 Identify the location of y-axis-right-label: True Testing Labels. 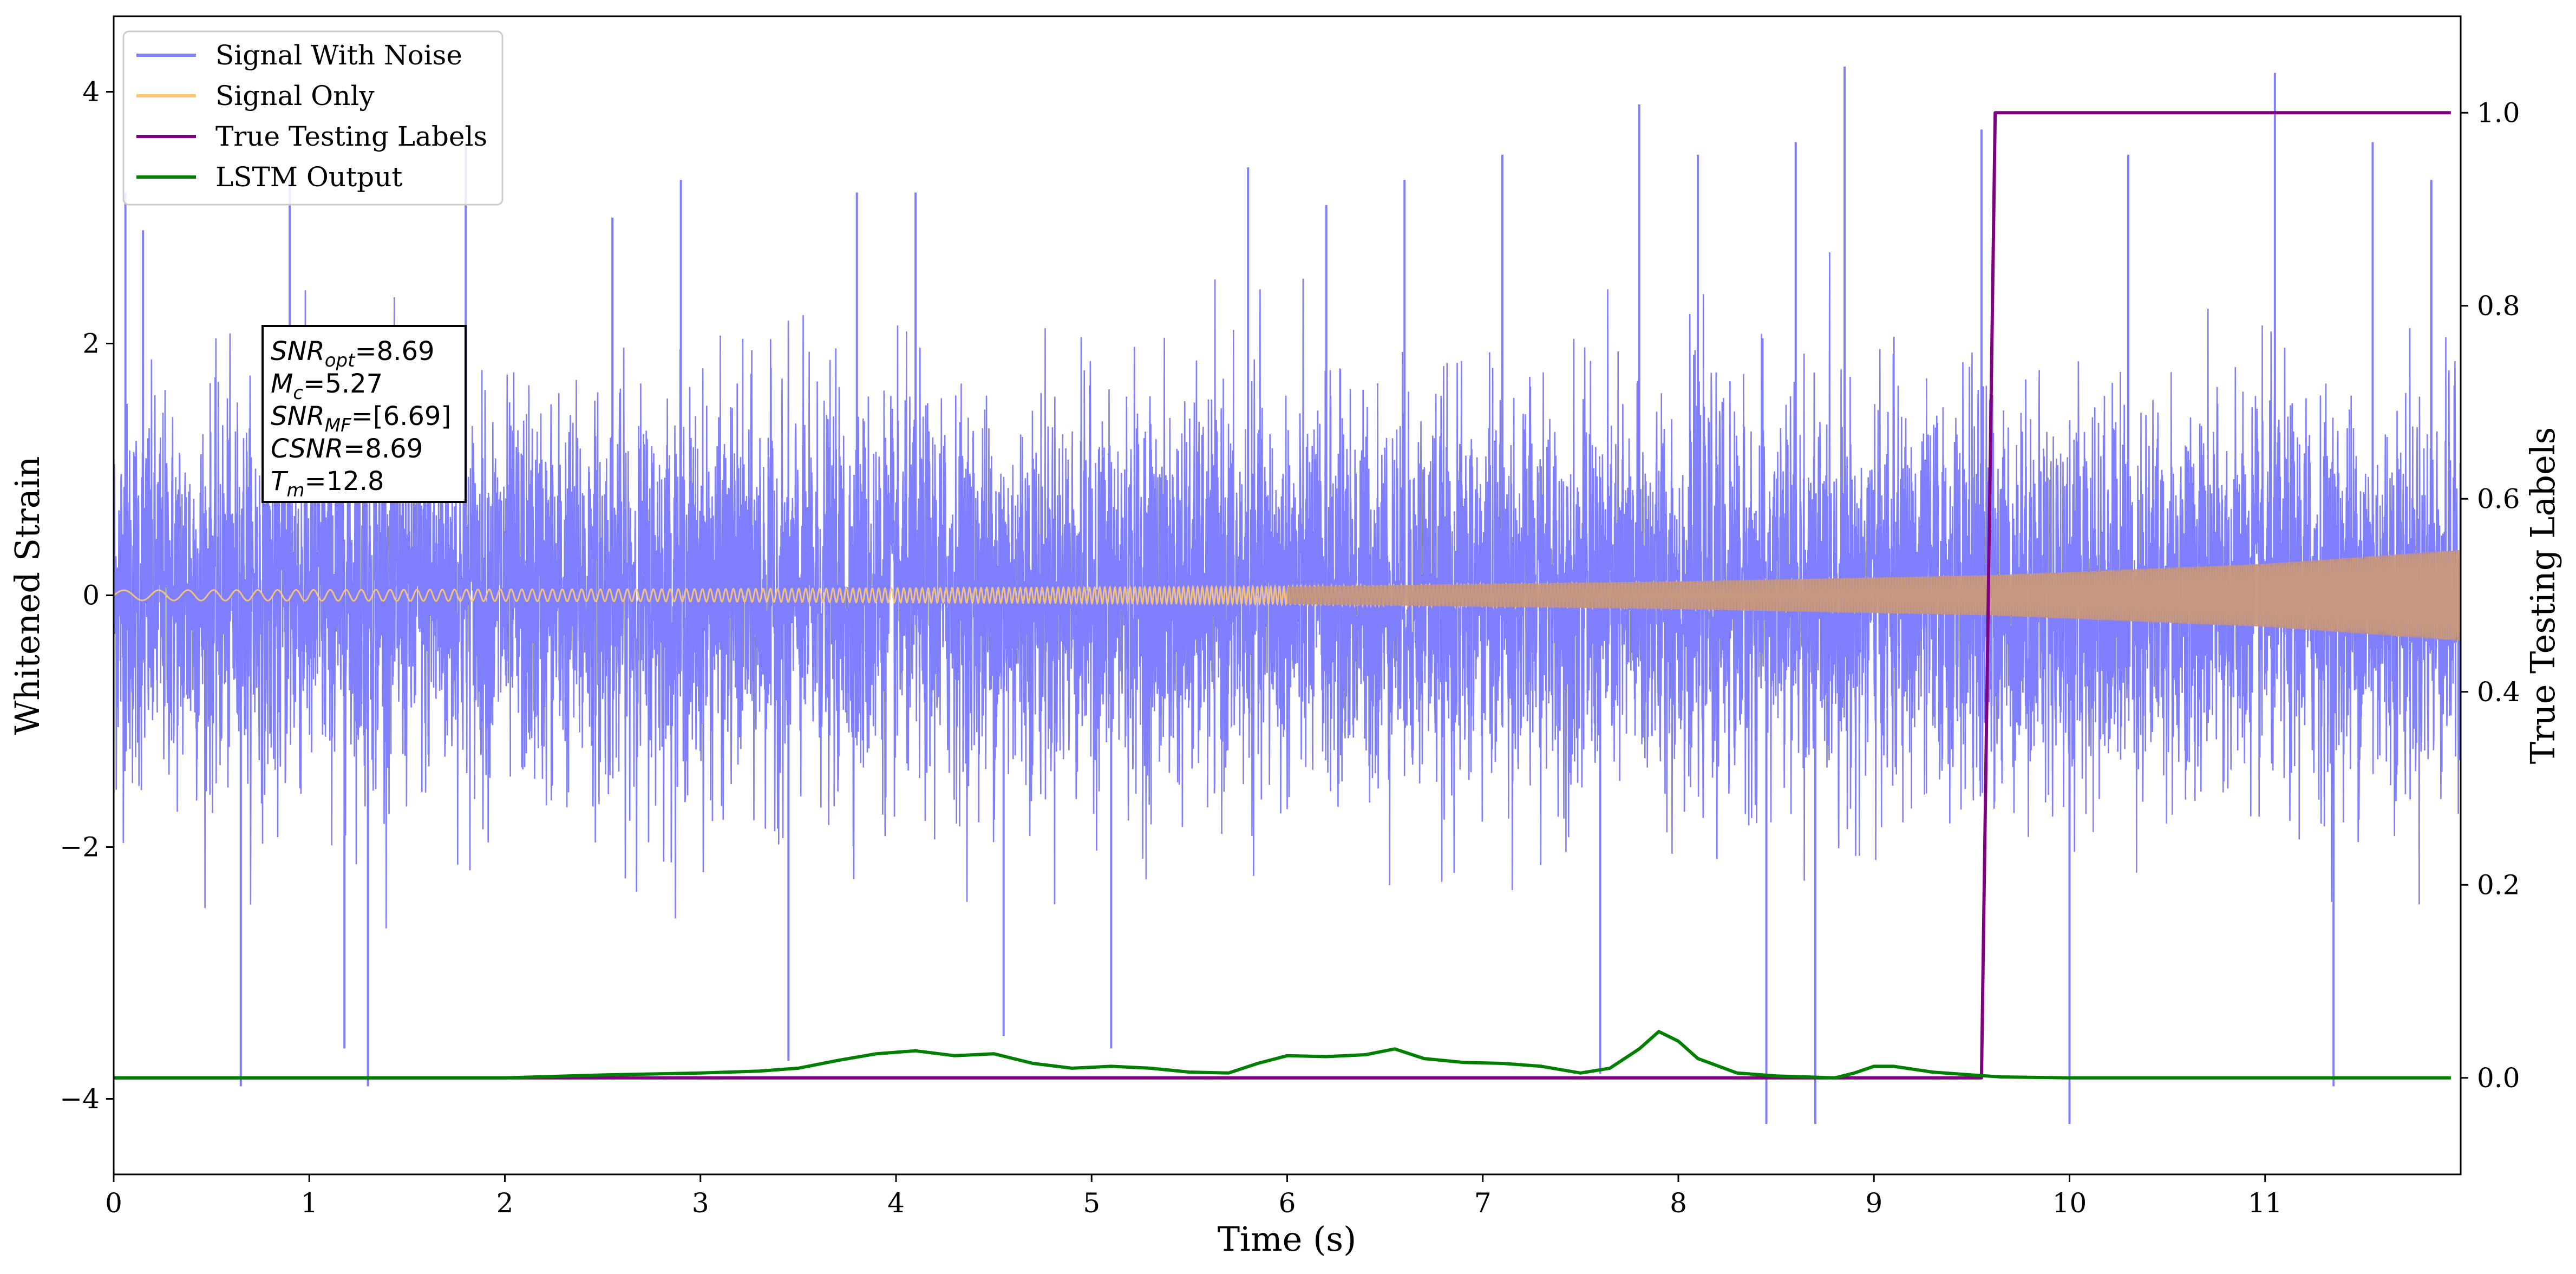
(2542, 596).